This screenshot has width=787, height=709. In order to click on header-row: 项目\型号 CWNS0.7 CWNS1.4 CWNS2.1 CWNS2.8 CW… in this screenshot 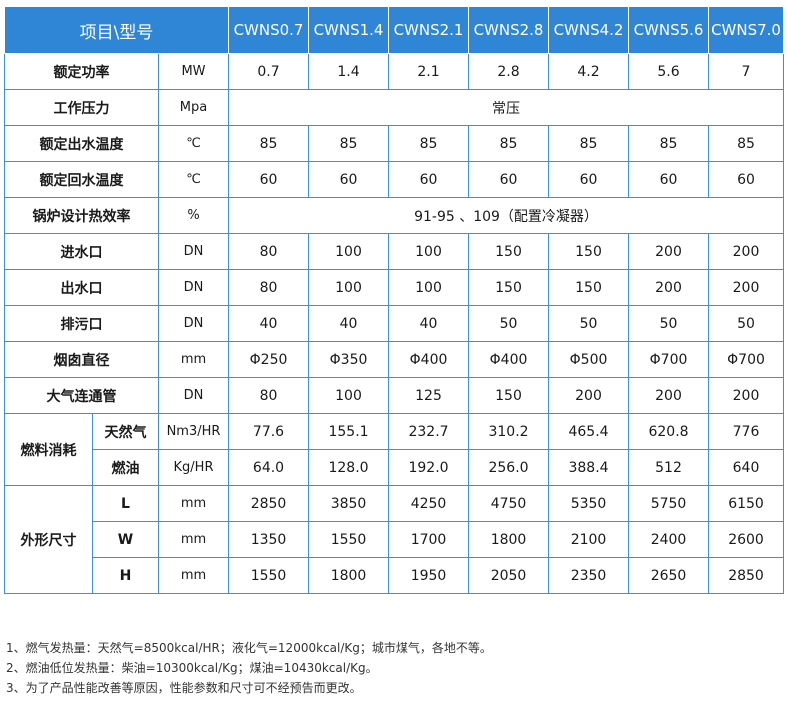, I will do `click(394, 30)`.